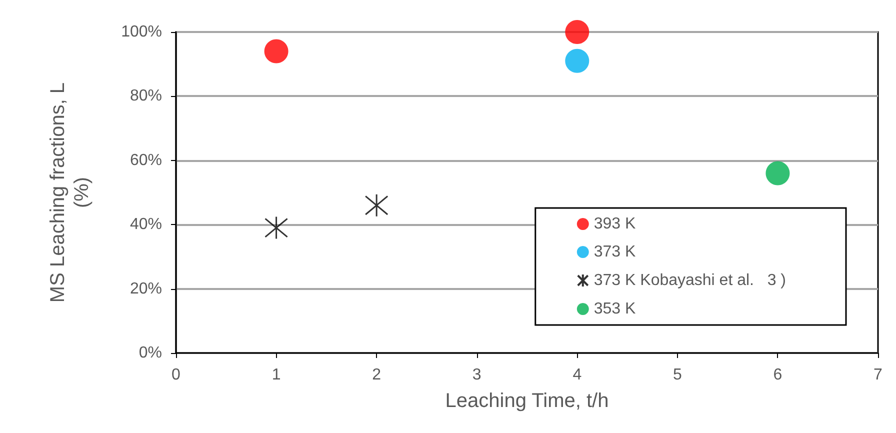 The height and width of the screenshot is (433, 896). I want to click on x-tick-label: 2, so click(377, 375).